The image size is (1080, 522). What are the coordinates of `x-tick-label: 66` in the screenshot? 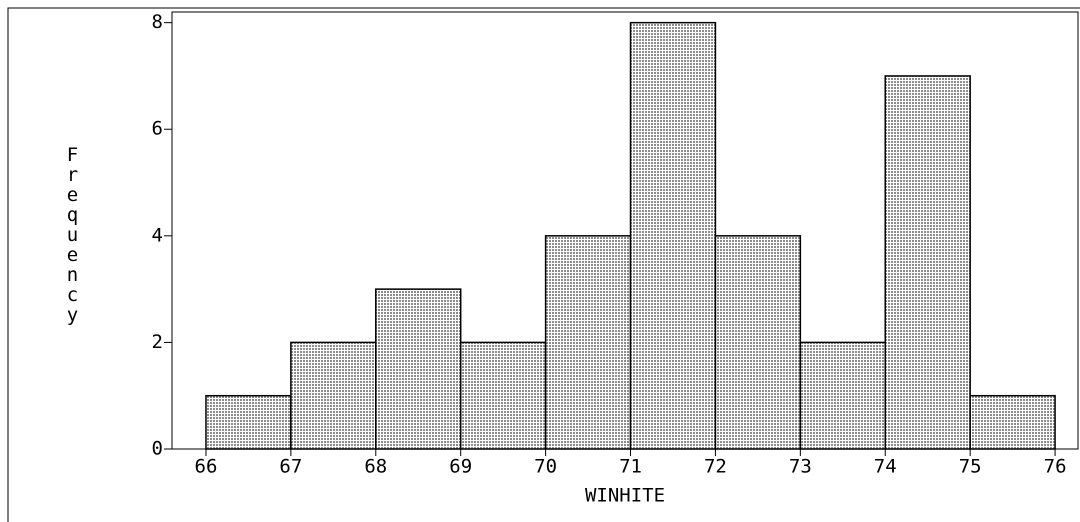 It's located at (206, 467).